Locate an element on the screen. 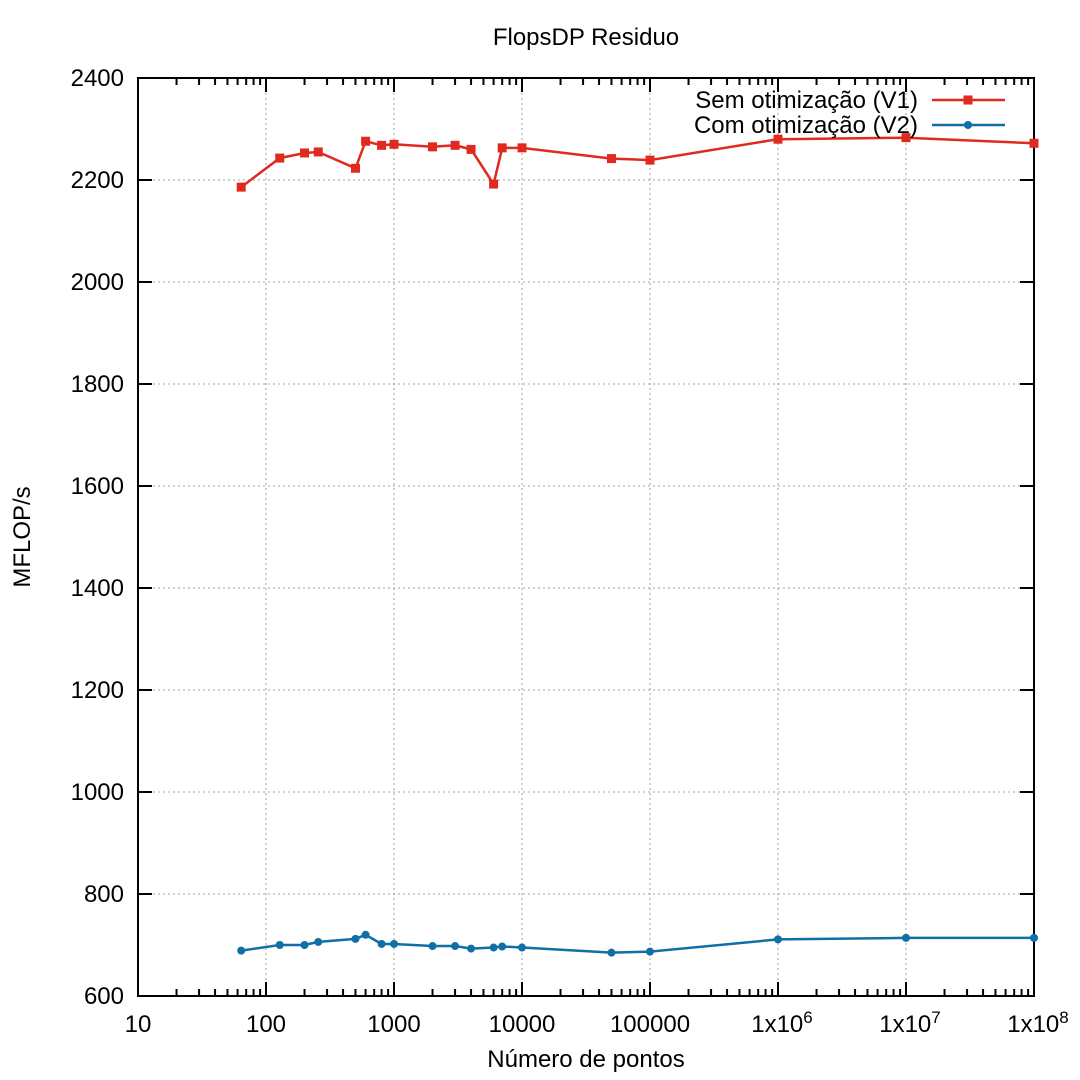  y-axis-label: MFLOP/s is located at coordinates (22, 536).